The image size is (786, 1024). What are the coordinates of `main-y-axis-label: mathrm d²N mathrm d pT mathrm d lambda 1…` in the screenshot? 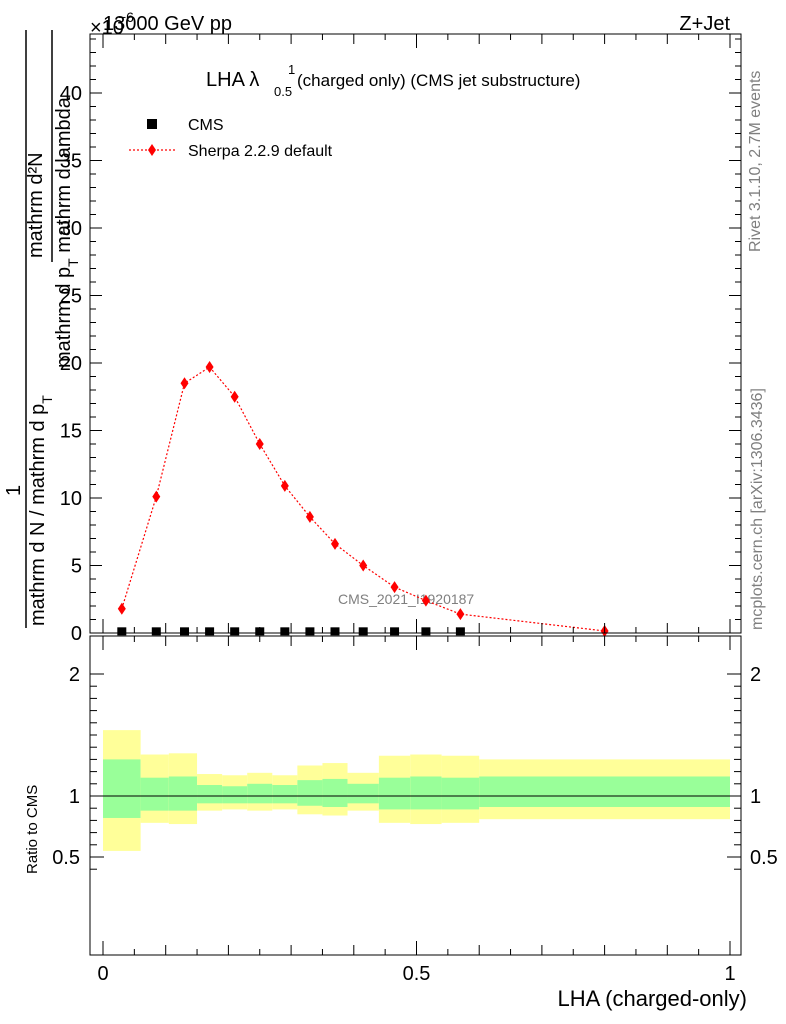 It's located at (42, 329).